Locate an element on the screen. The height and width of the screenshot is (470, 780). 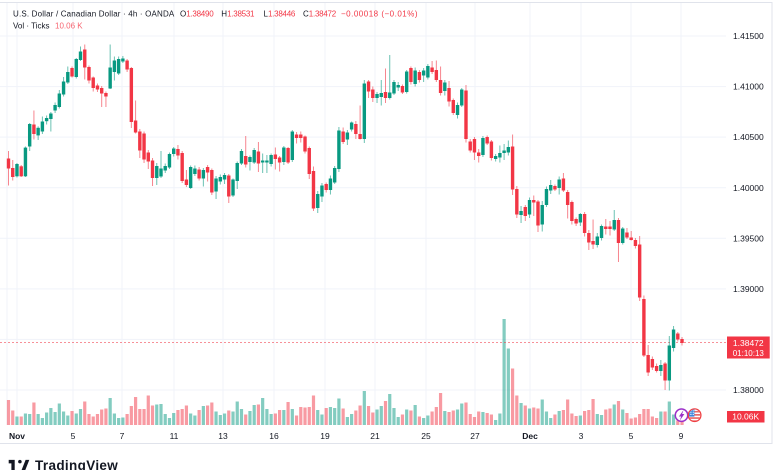
svg-text: Dec is located at coordinates (530, 436).